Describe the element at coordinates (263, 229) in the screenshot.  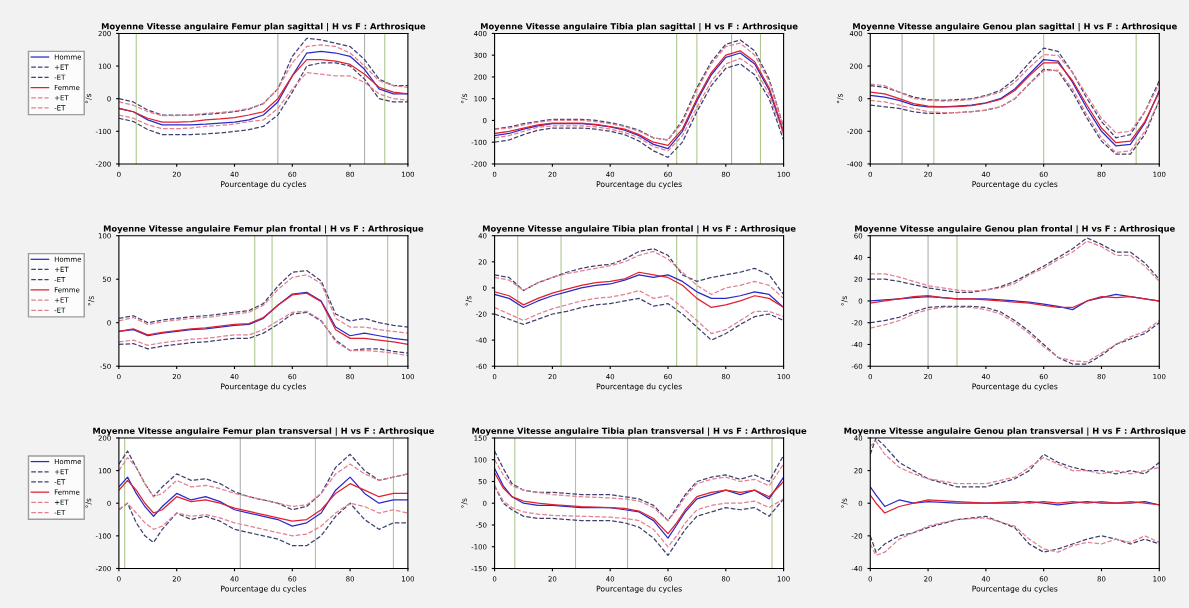
I see `chart-title: Moyenne Vitesse angulaire Femur plan frontal | H vs F : Arthrosique` at that location.